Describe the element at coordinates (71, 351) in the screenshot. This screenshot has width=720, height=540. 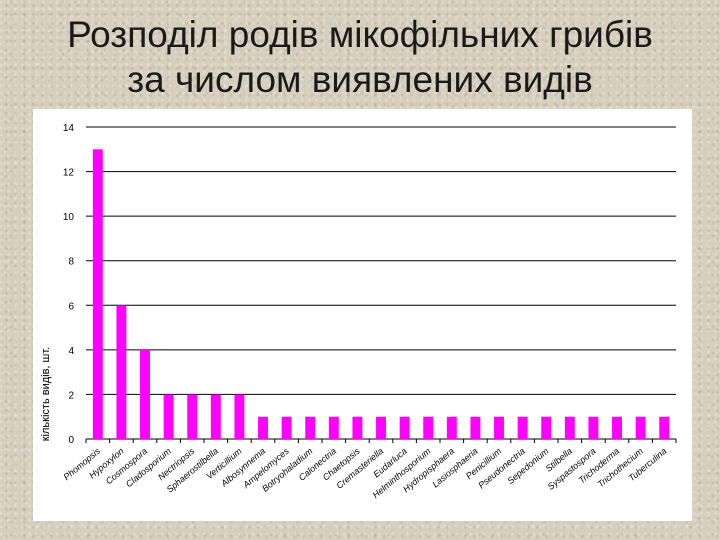
I see `y-tick-label: 4` at that location.